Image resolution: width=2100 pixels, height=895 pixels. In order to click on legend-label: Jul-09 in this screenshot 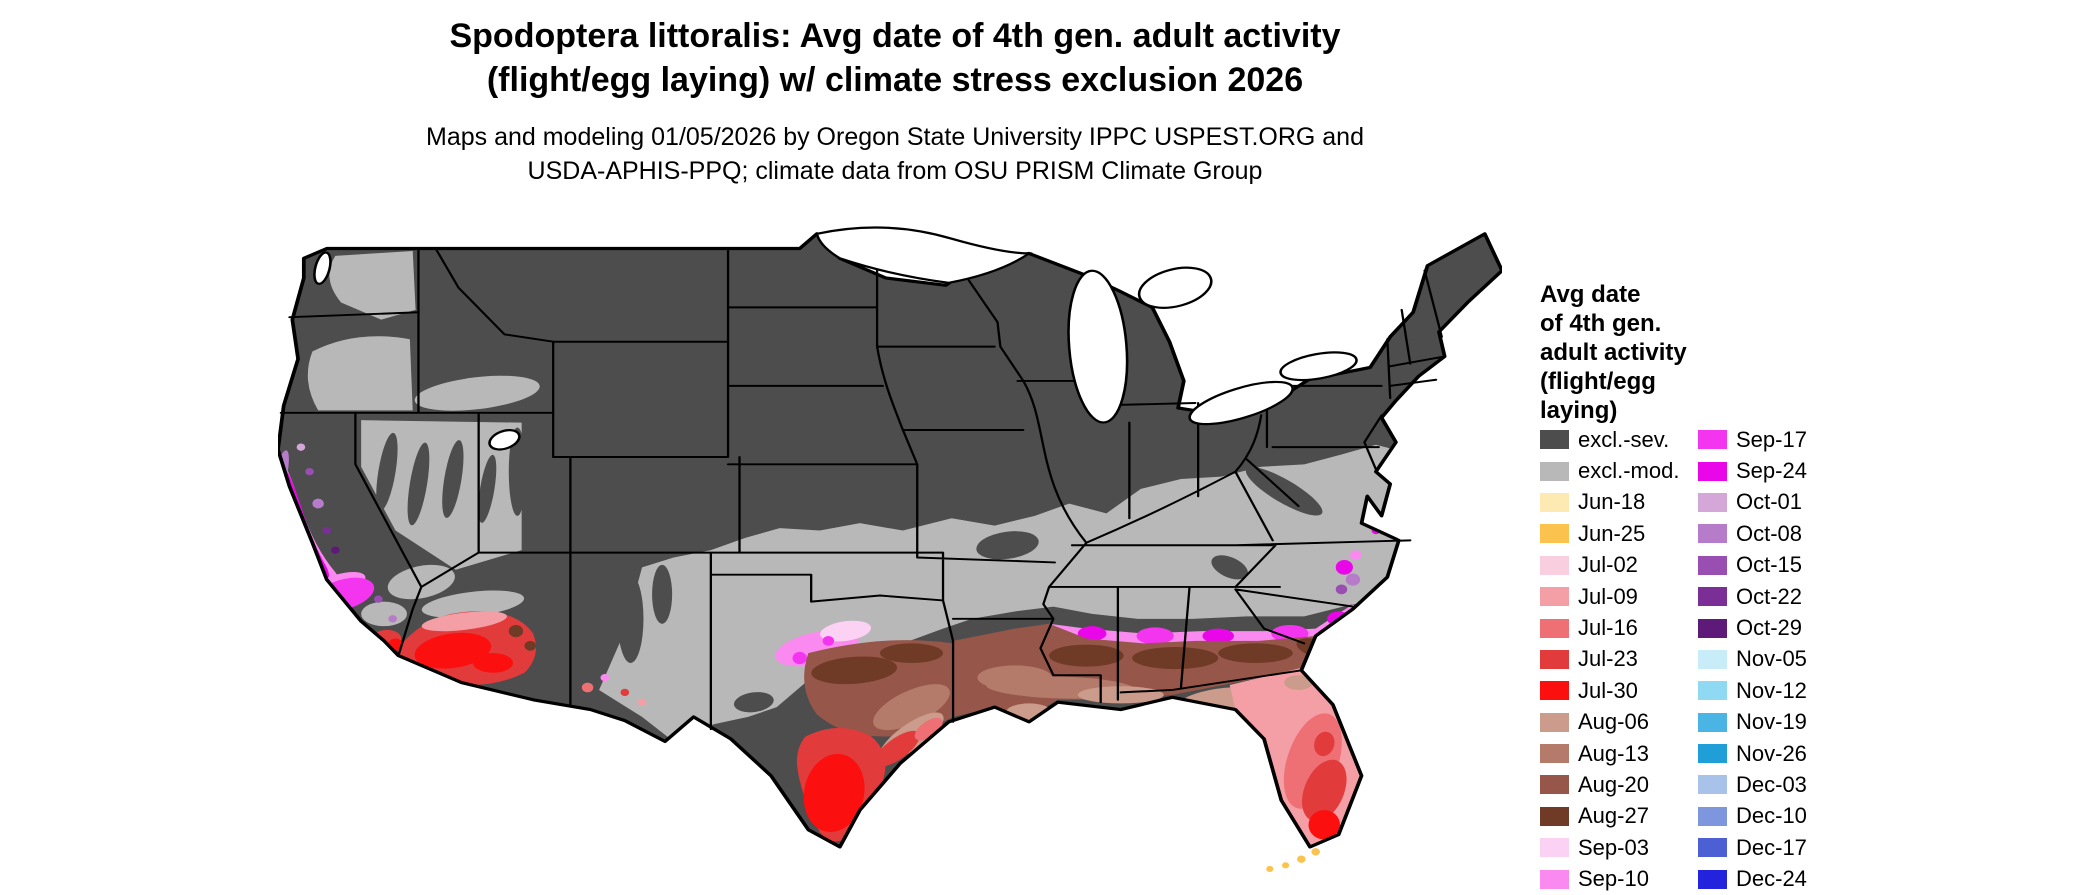, I will do `click(1608, 596)`.